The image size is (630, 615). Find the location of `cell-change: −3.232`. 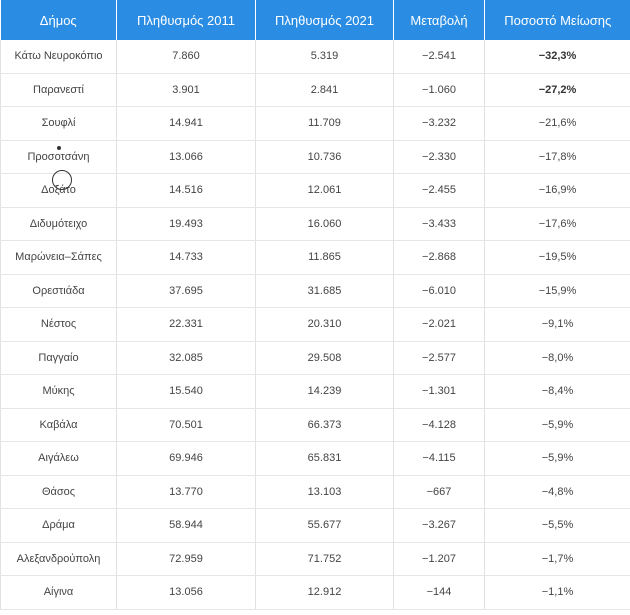

cell-change: −3.232 is located at coordinates (439, 123).